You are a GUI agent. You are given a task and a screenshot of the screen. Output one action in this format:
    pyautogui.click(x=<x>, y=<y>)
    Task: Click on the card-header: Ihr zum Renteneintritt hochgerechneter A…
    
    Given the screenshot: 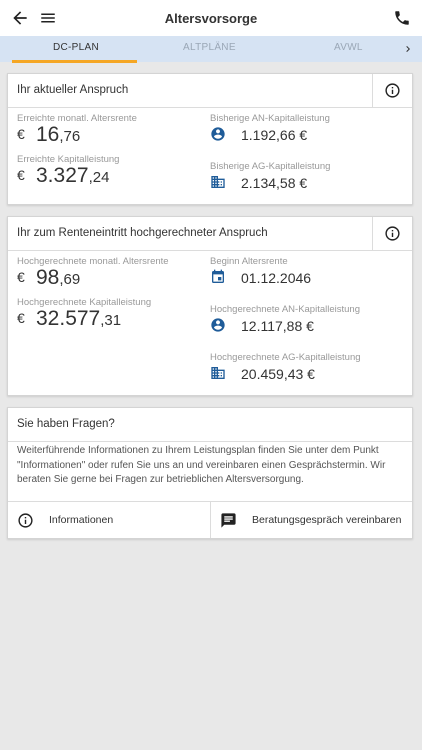 What is the action you would take?
    pyautogui.click(x=210, y=234)
    